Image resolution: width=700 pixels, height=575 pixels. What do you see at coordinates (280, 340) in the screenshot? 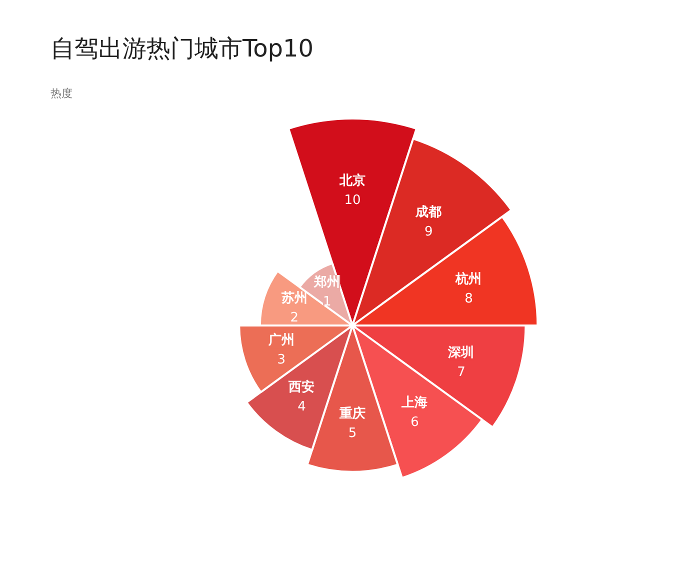
I see `category-label: 广州` at bounding box center [280, 340].